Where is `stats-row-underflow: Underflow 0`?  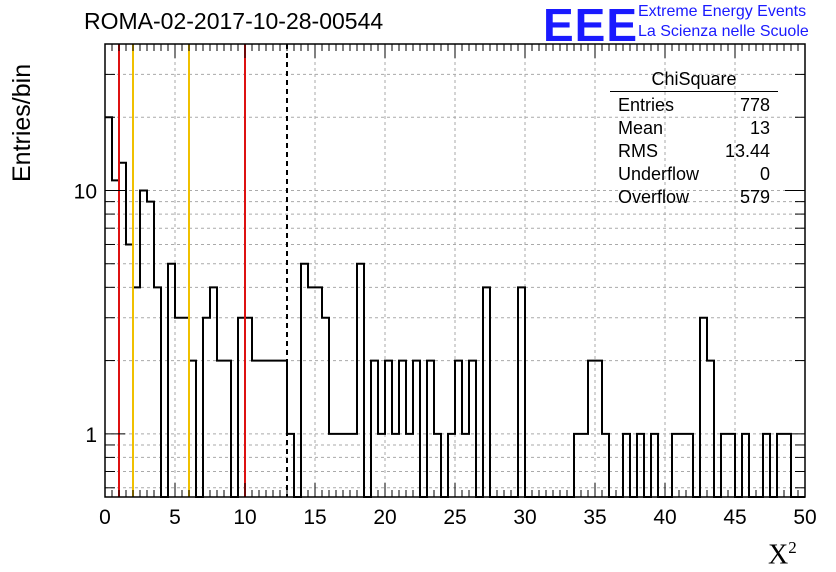
stats-row-underflow: Underflow 0 is located at coordinates (694, 174).